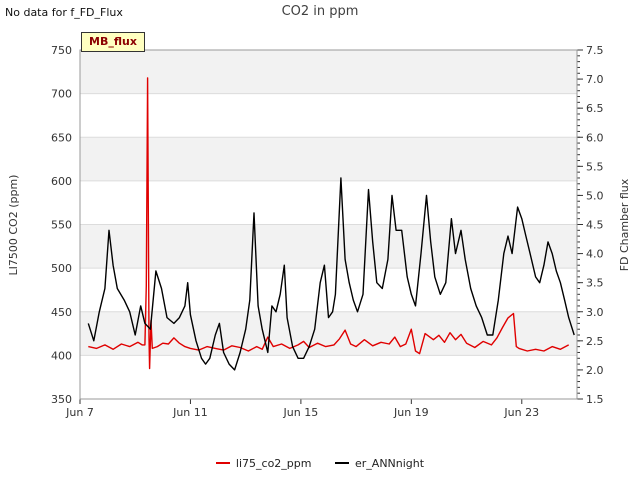 Image resolution: width=640 pixels, height=480 pixels. What do you see at coordinates (273, 463) in the screenshot?
I see `legend-label-li75: li75_co2_ppm` at bounding box center [273, 463].